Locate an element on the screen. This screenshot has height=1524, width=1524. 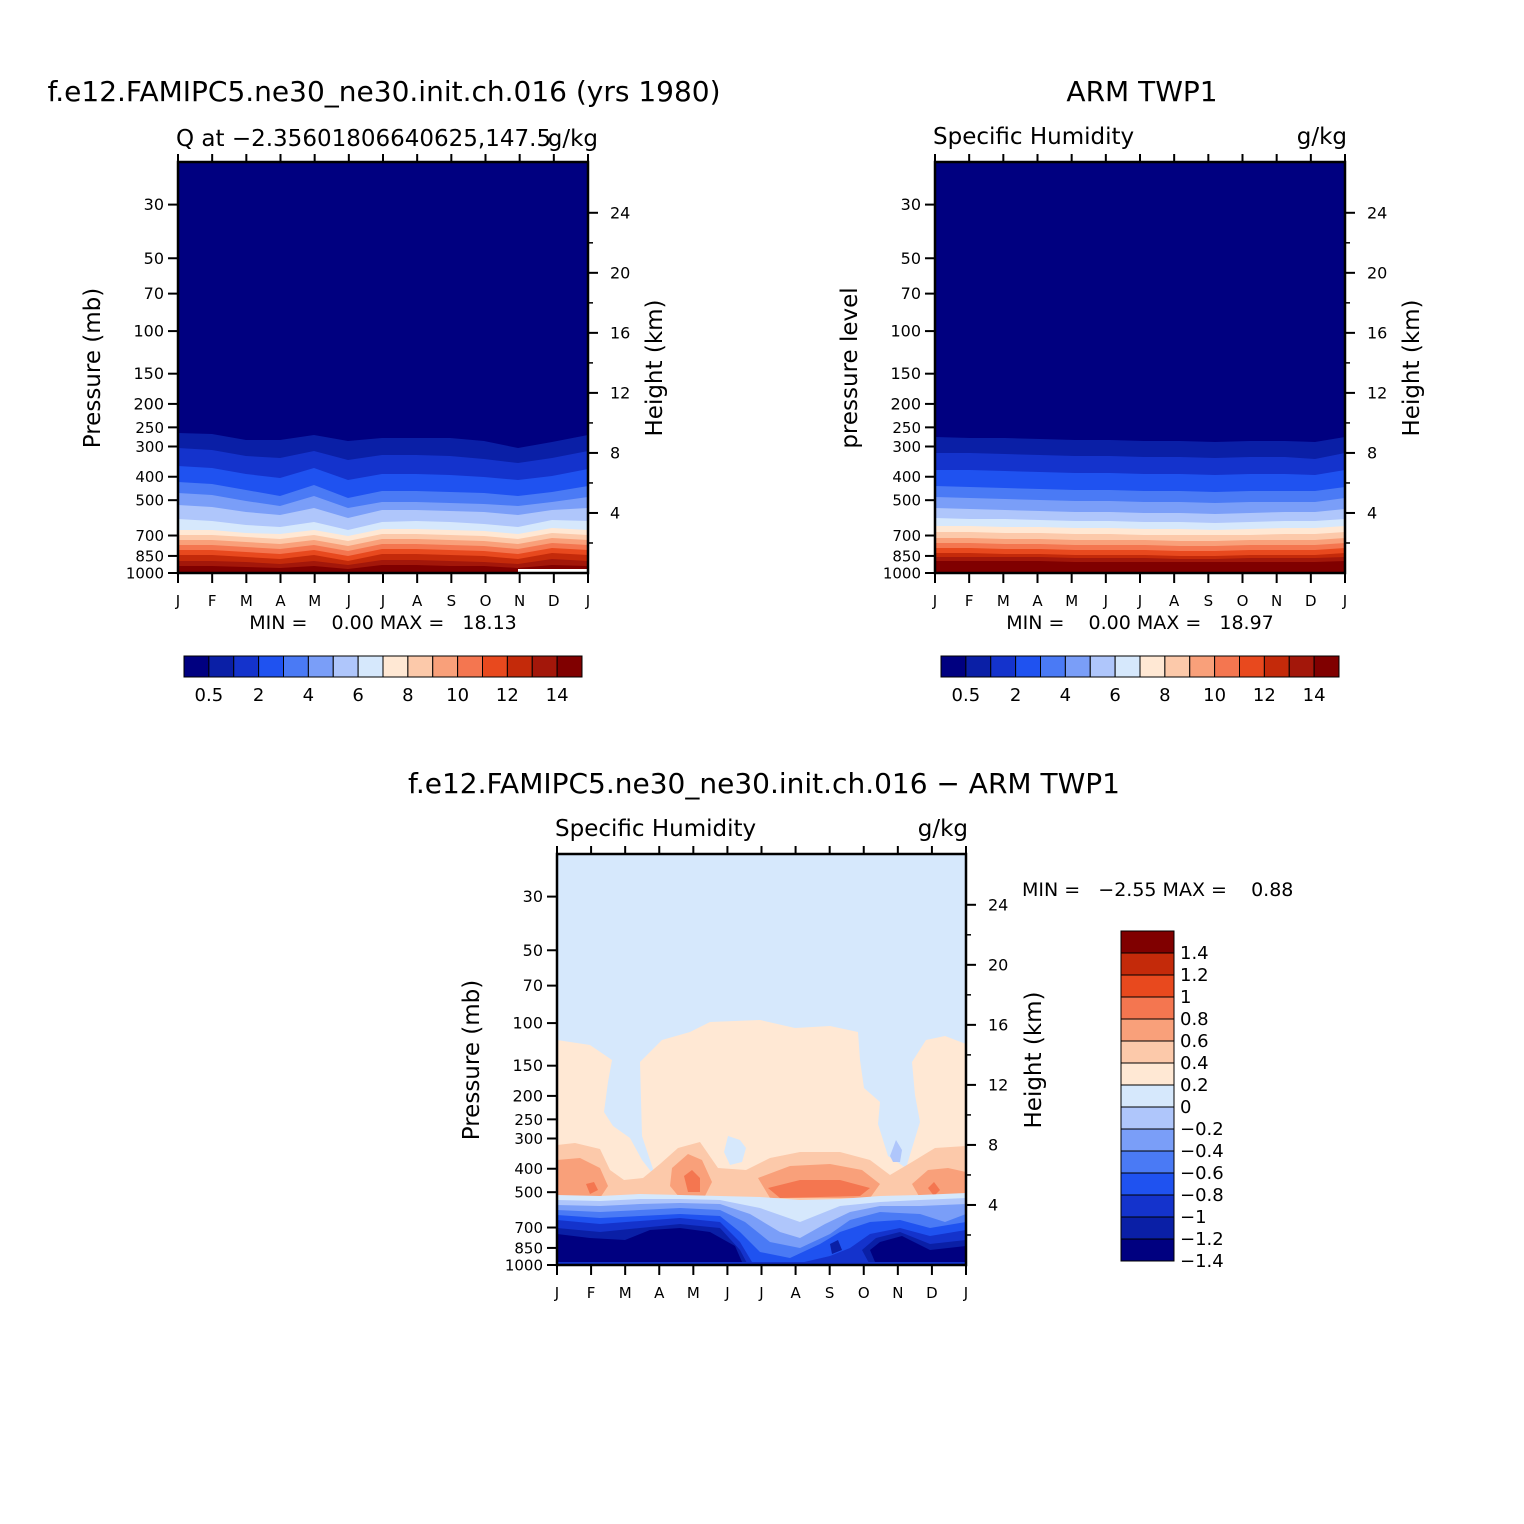
panel-diff-ylabel: Pressure (mb) is located at coordinates (472, 1060).